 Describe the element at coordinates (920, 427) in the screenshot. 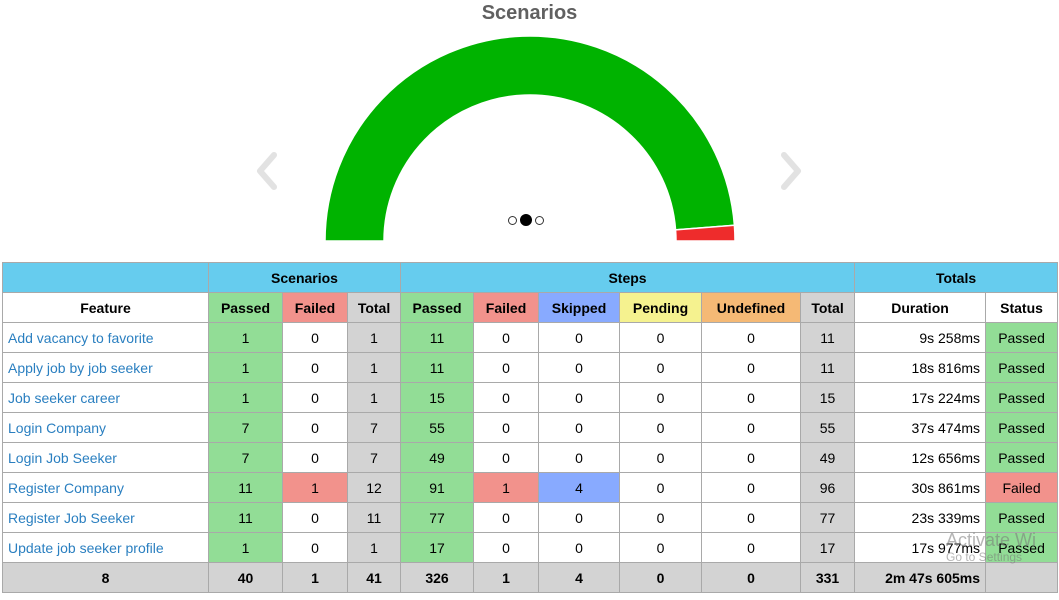

I see `cell-duration: 37s 474ms` at that location.